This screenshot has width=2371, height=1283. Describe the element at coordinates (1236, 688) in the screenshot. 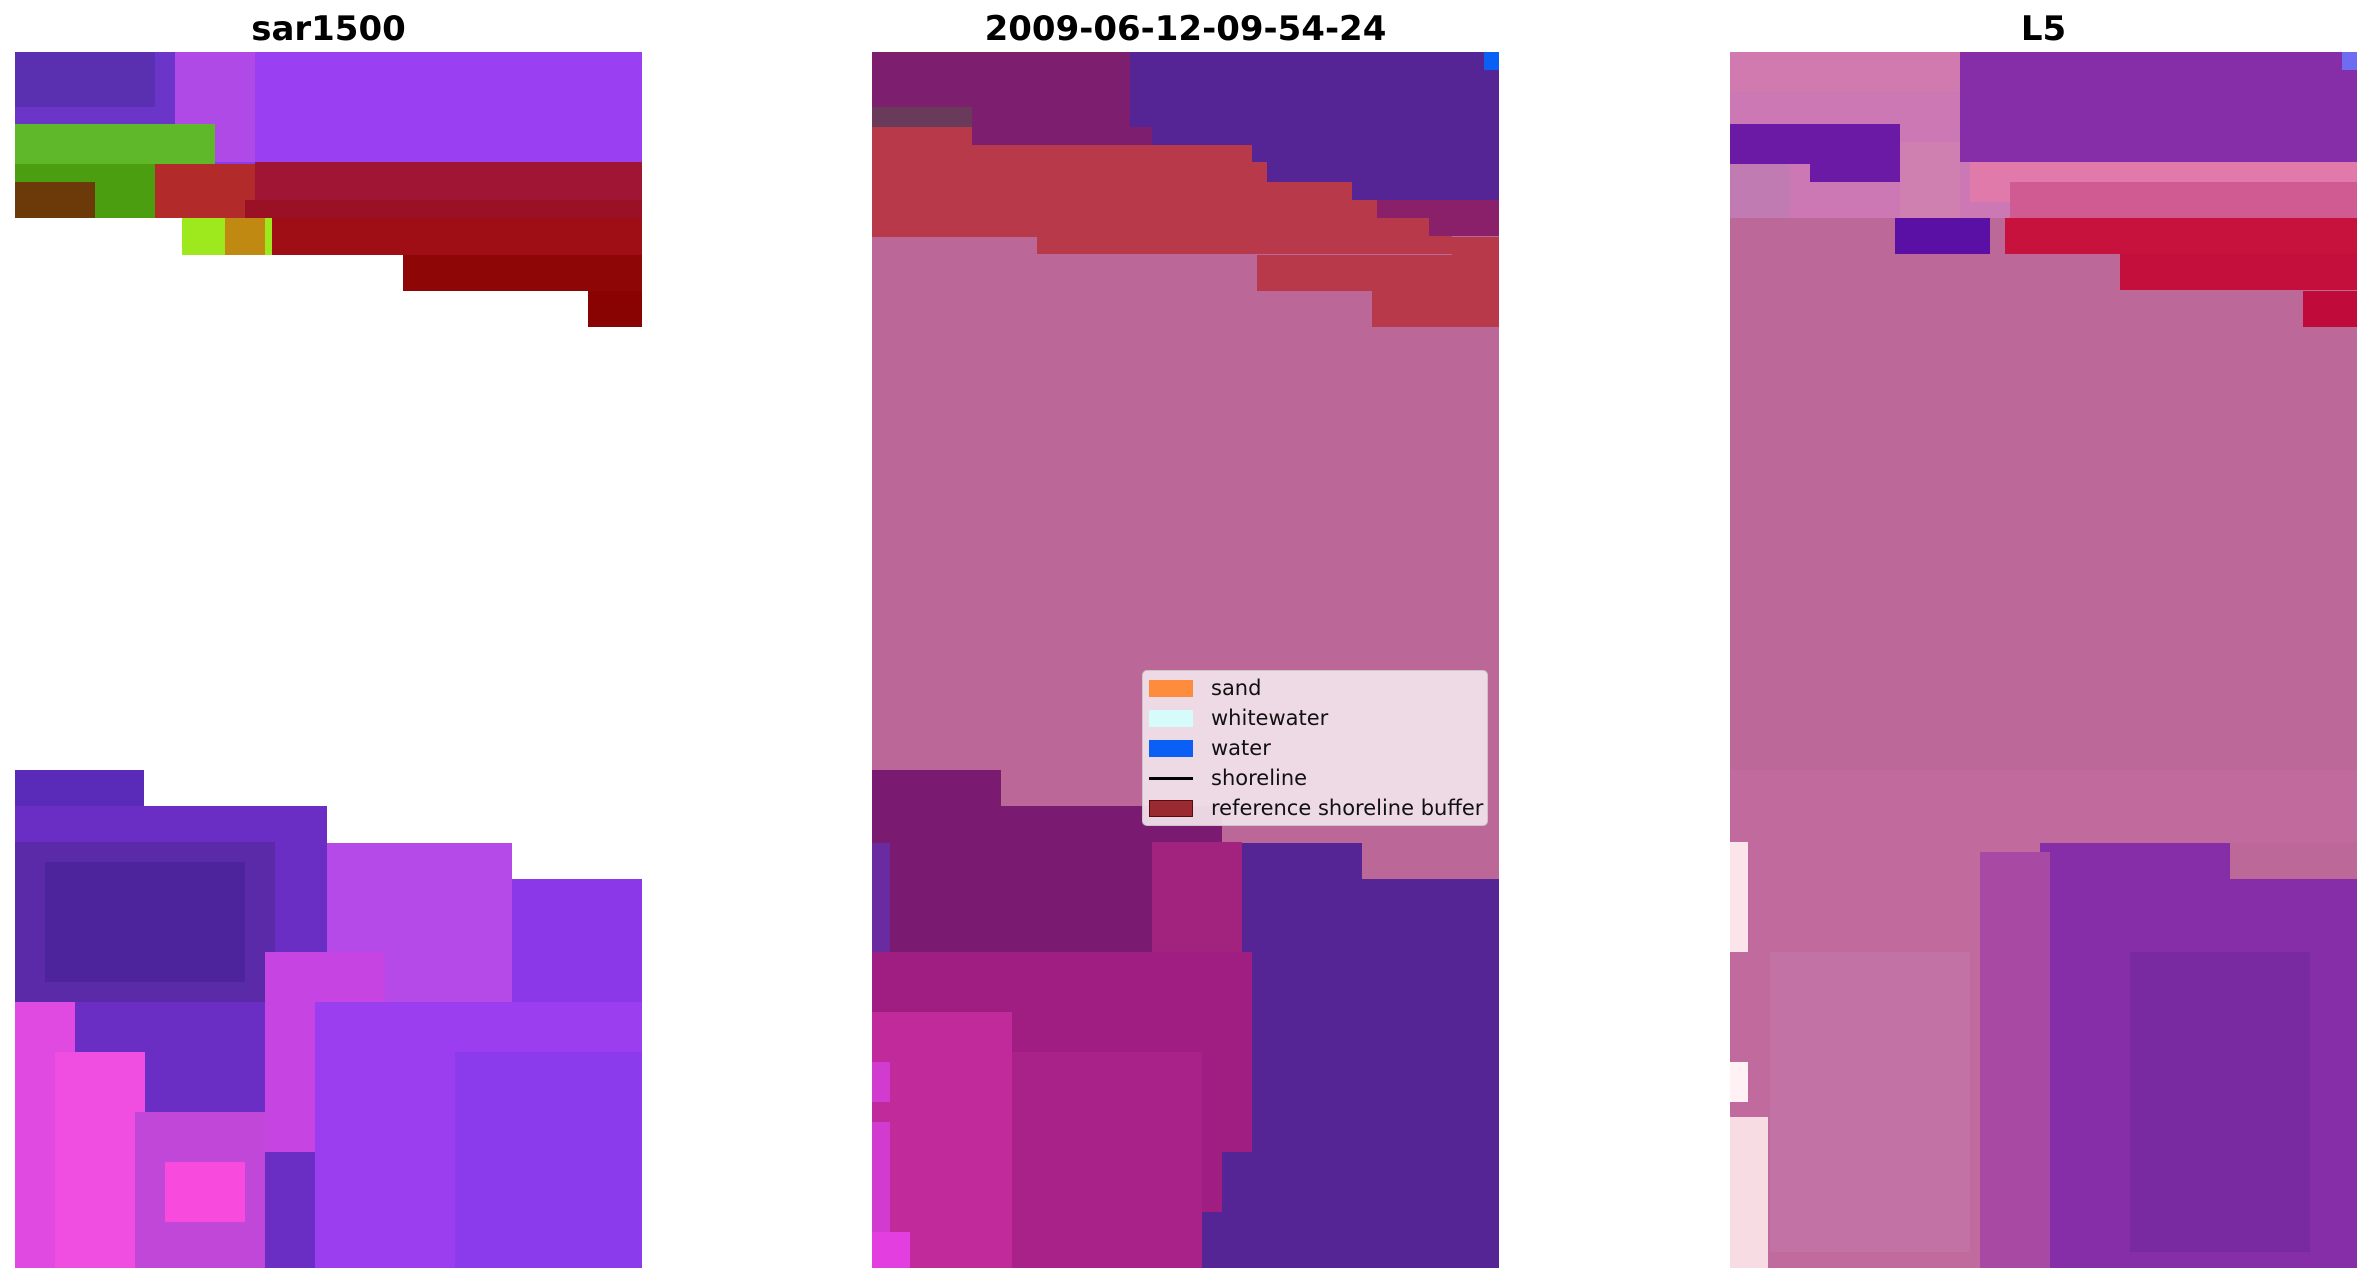

I see `legend-label: sand` at that location.